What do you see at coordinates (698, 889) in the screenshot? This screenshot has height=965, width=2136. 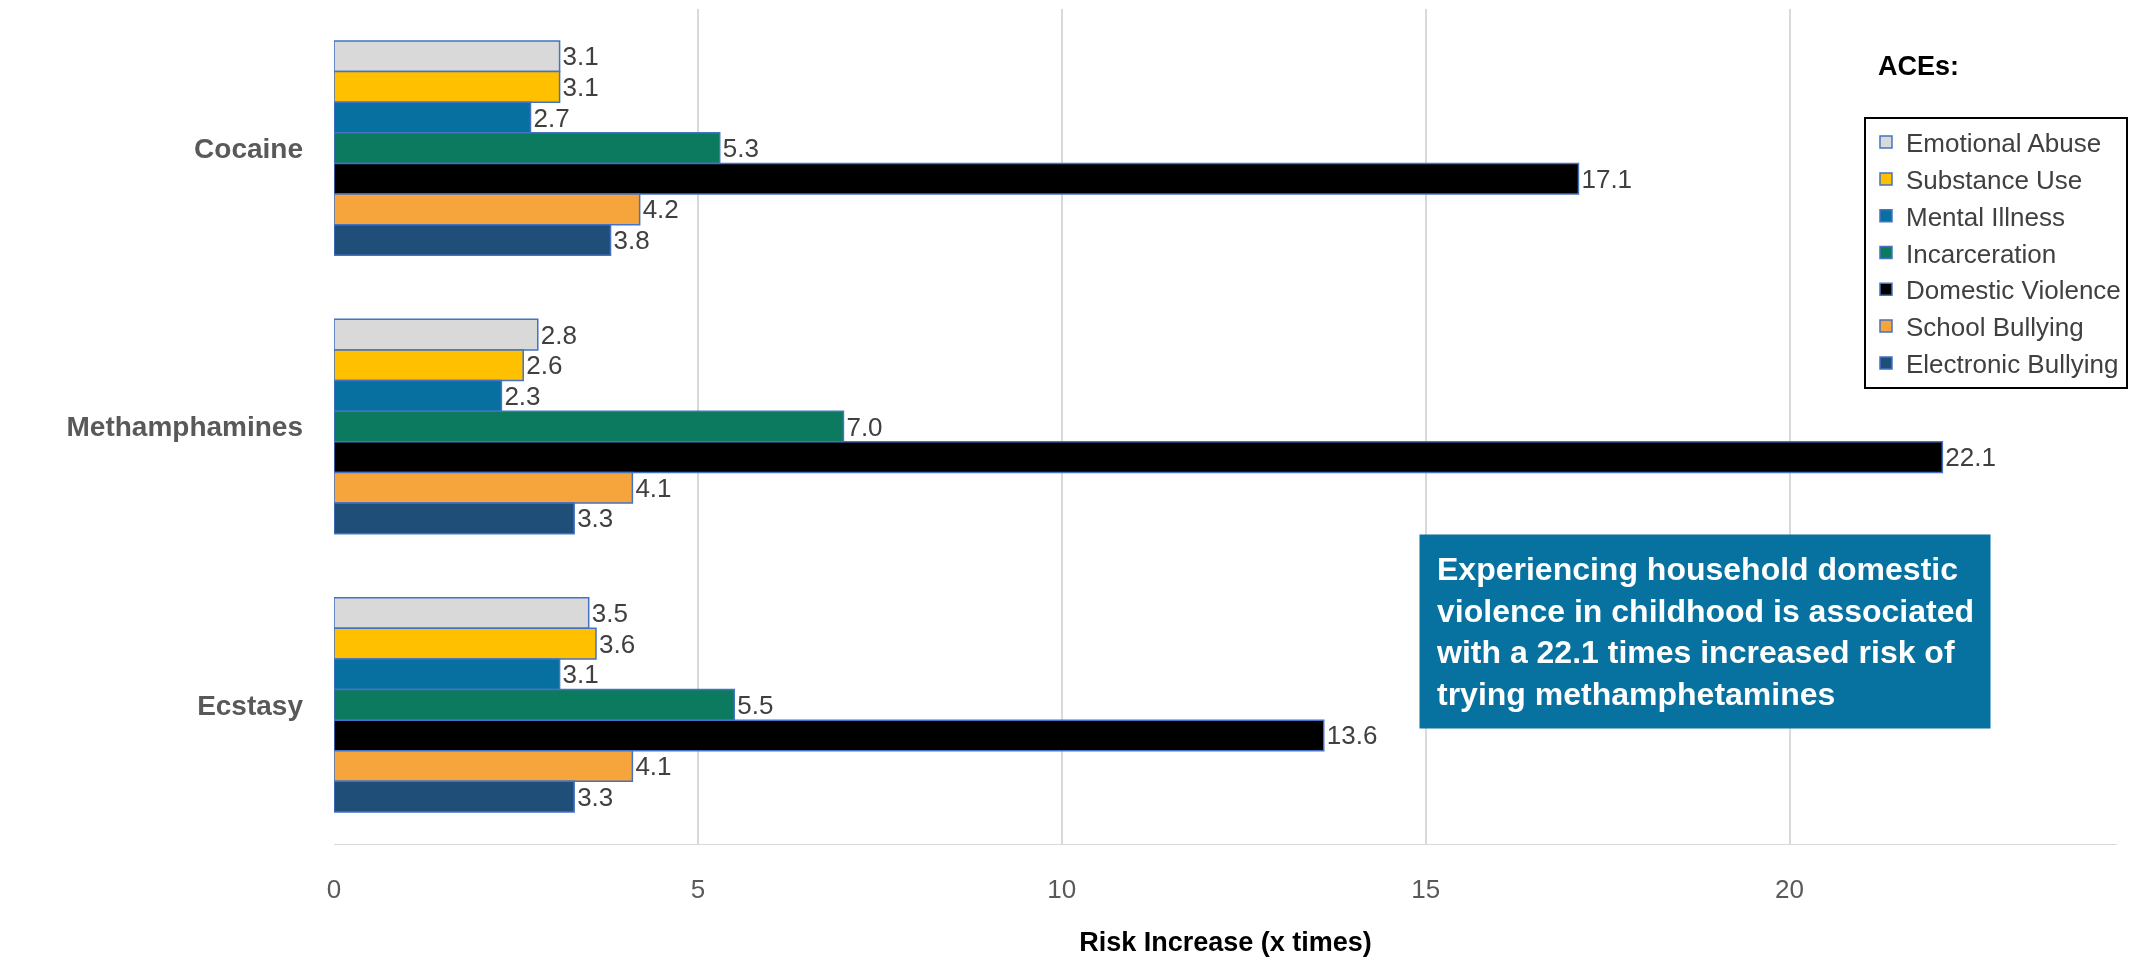 I see `x-tick-label: 5` at bounding box center [698, 889].